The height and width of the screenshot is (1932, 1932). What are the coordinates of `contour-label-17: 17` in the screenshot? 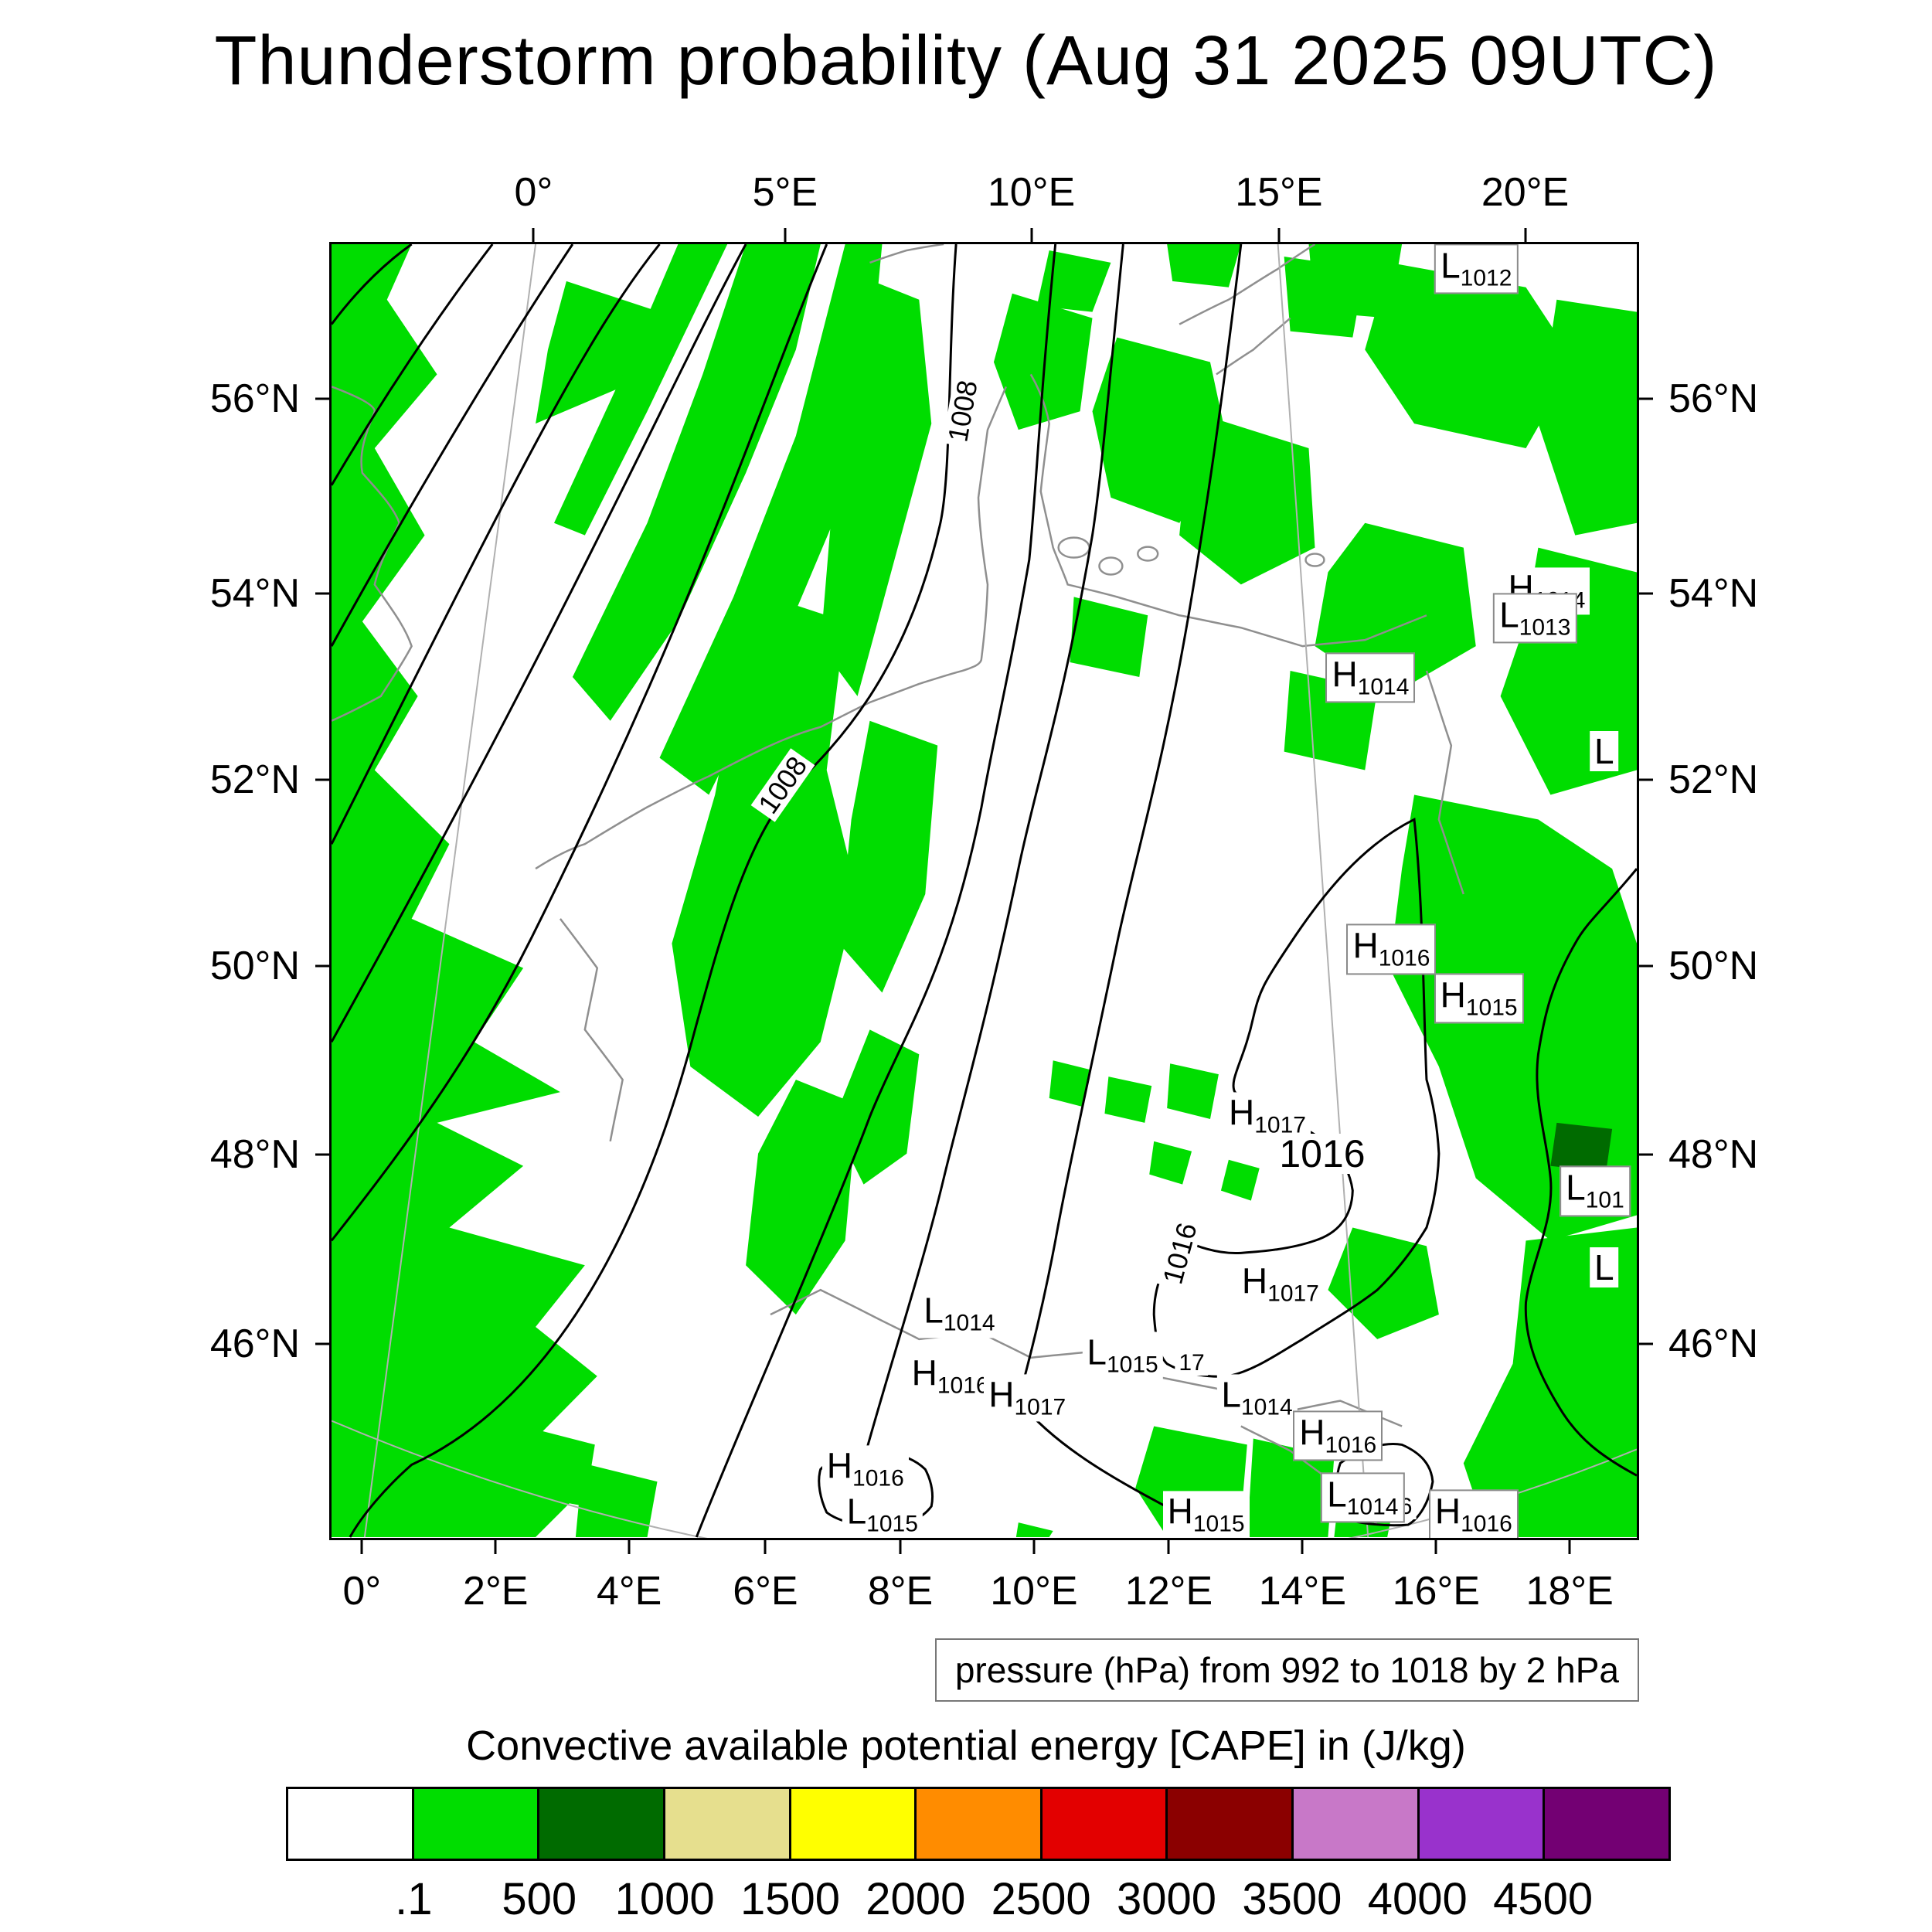 It's located at (1192, 1363).